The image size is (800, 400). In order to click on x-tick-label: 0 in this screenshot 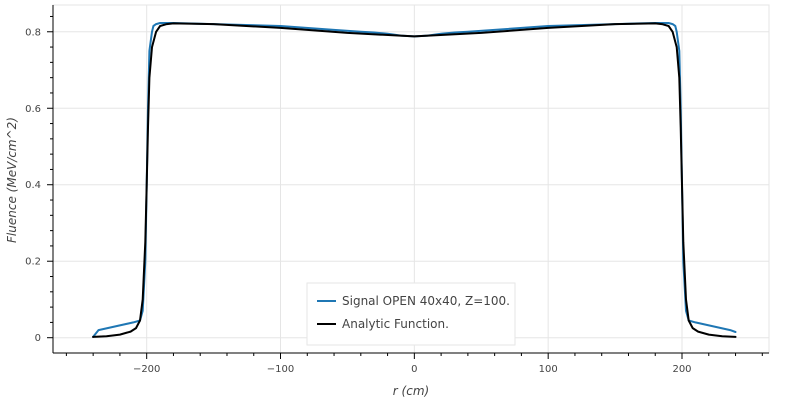, I will do `click(414, 369)`.